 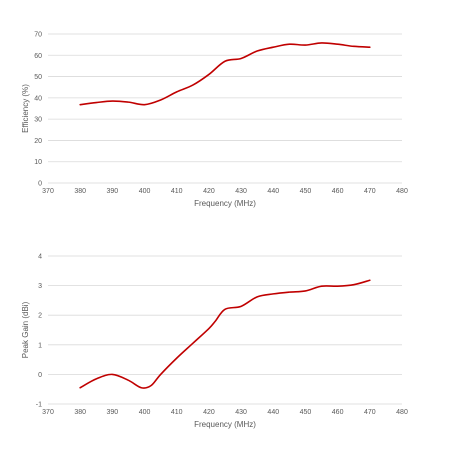 I want to click on gain-x-tick-label: 420, so click(x=209, y=412).